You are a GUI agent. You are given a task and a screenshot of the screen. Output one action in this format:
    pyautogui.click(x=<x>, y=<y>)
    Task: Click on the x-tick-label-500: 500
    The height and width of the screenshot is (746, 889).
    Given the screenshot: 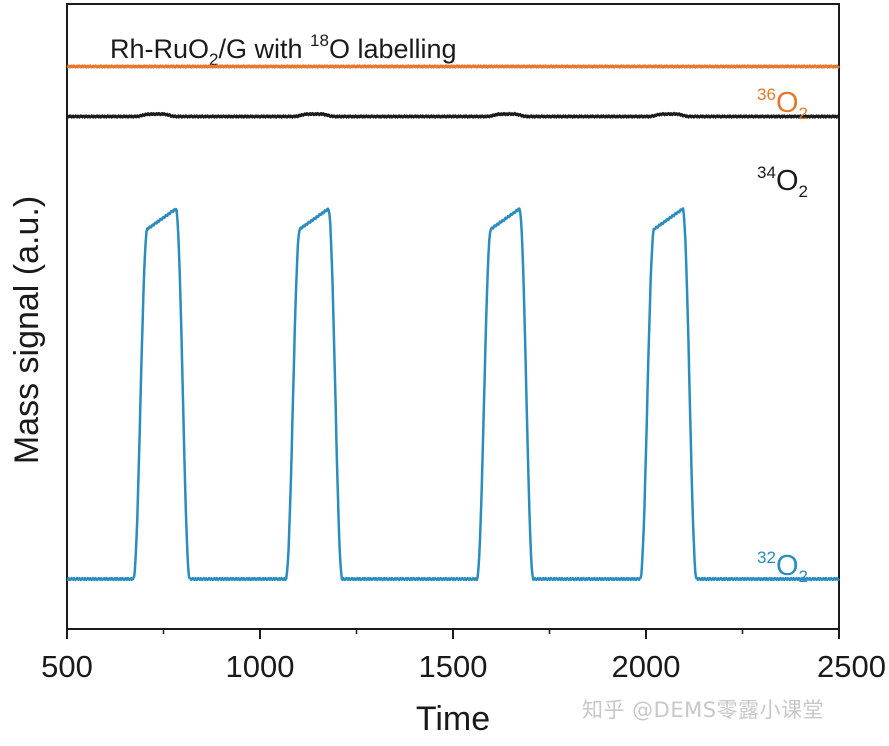 What is the action you would take?
    pyautogui.click(x=67, y=666)
    